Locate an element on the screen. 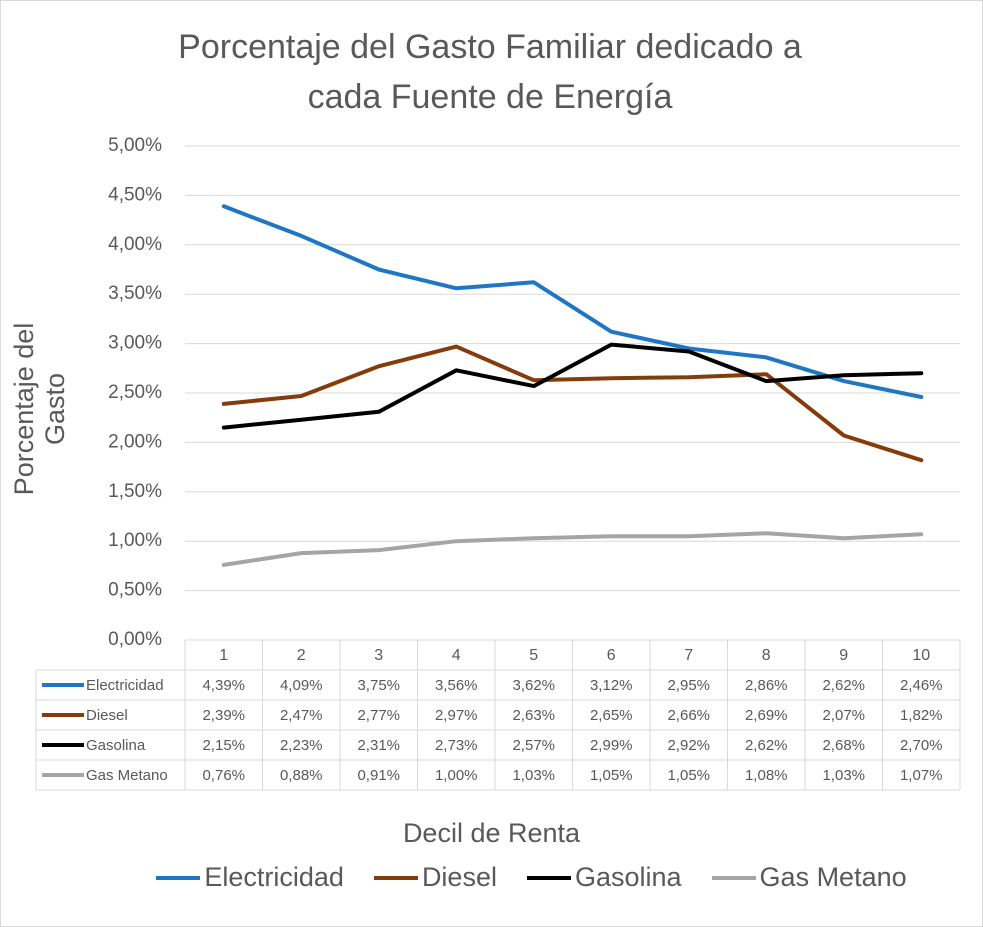 Image resolution: width=983 pixels, height=927 pixels. legend-item: Gasolina is located at coordinates (604, 877).